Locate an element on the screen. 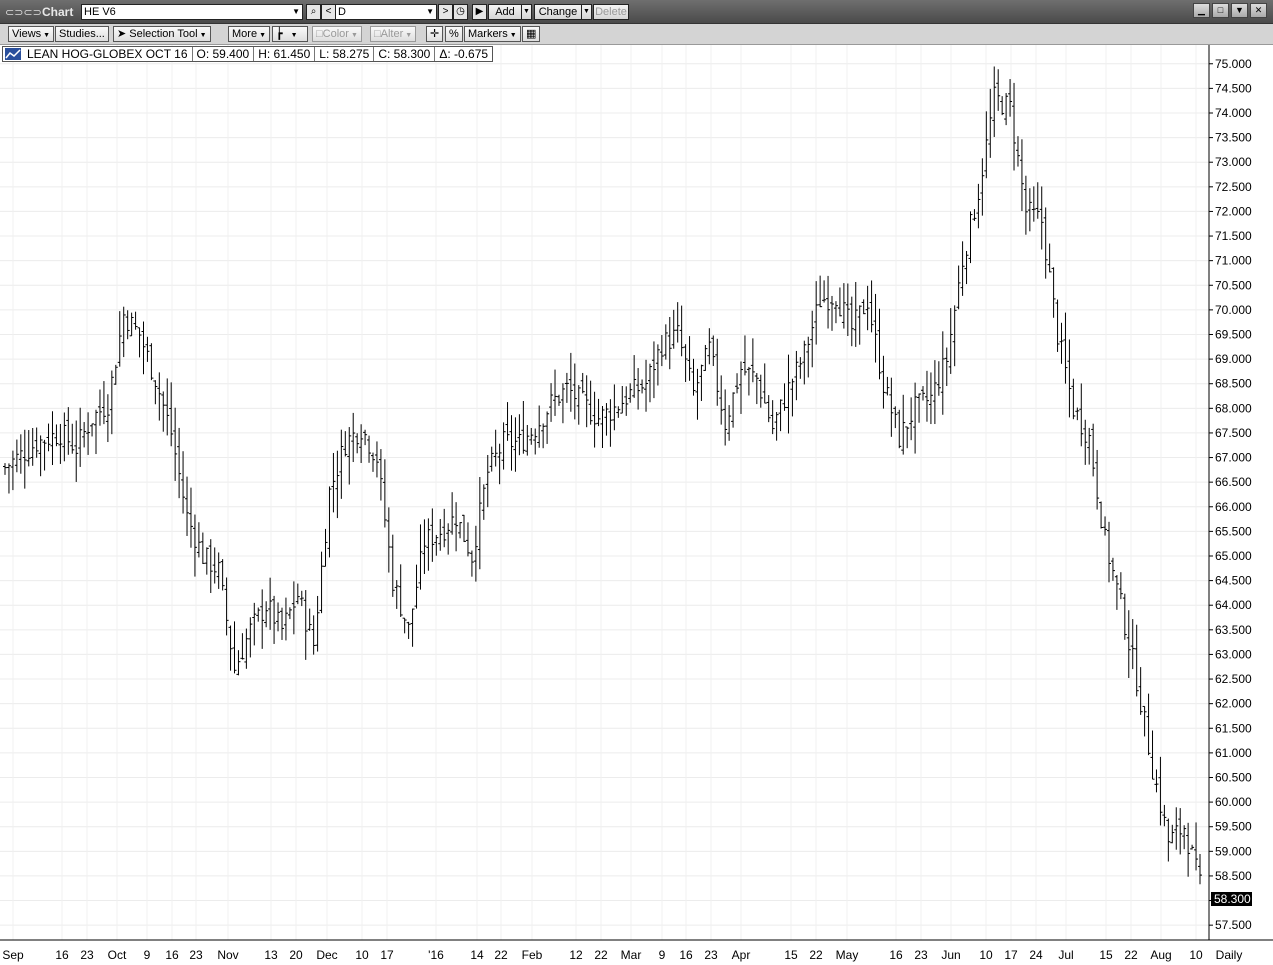 The width and height of the screenshot is (1273, 965). y-tick-label: 68.500 is located at coordinates (1233, 384).